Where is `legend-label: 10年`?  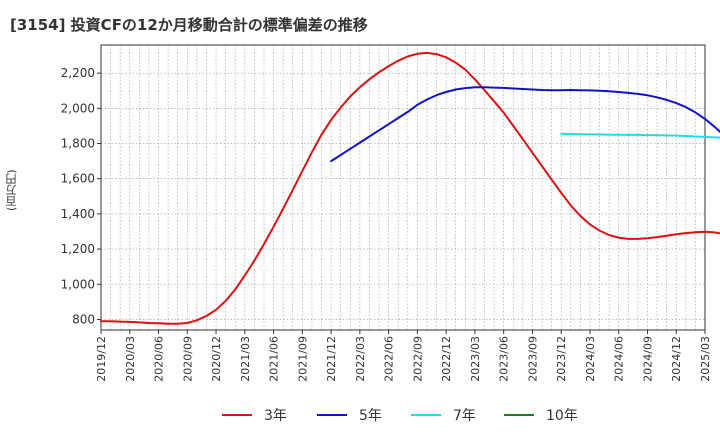 legend-label: 10年 is located at coordinates (562, 416).